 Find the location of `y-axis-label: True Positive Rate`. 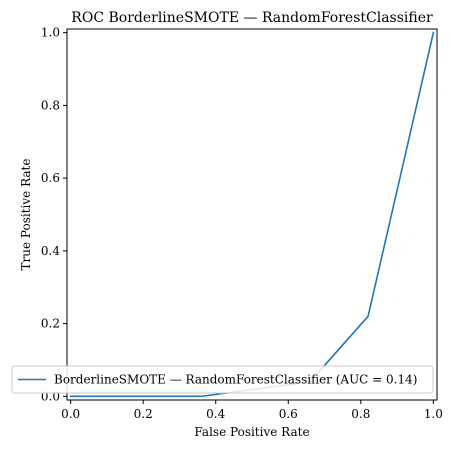

y-axis-label: True Positive Rate is located at coordinates (26, 215).